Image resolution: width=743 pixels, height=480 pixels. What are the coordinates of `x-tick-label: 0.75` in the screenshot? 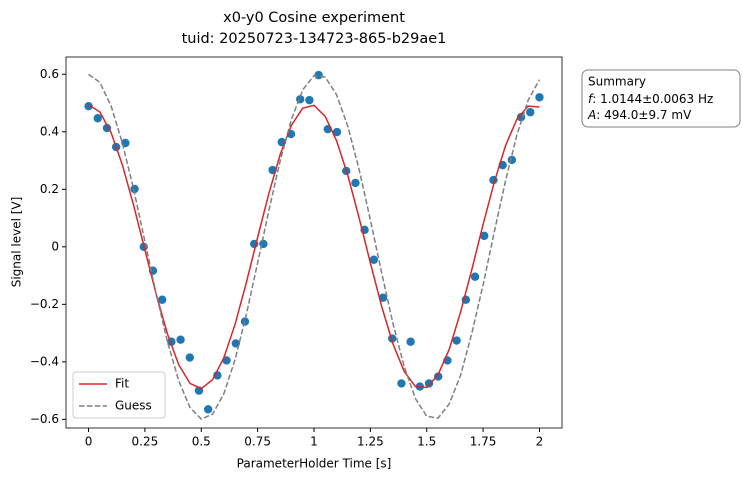 It's located at (257, 442).